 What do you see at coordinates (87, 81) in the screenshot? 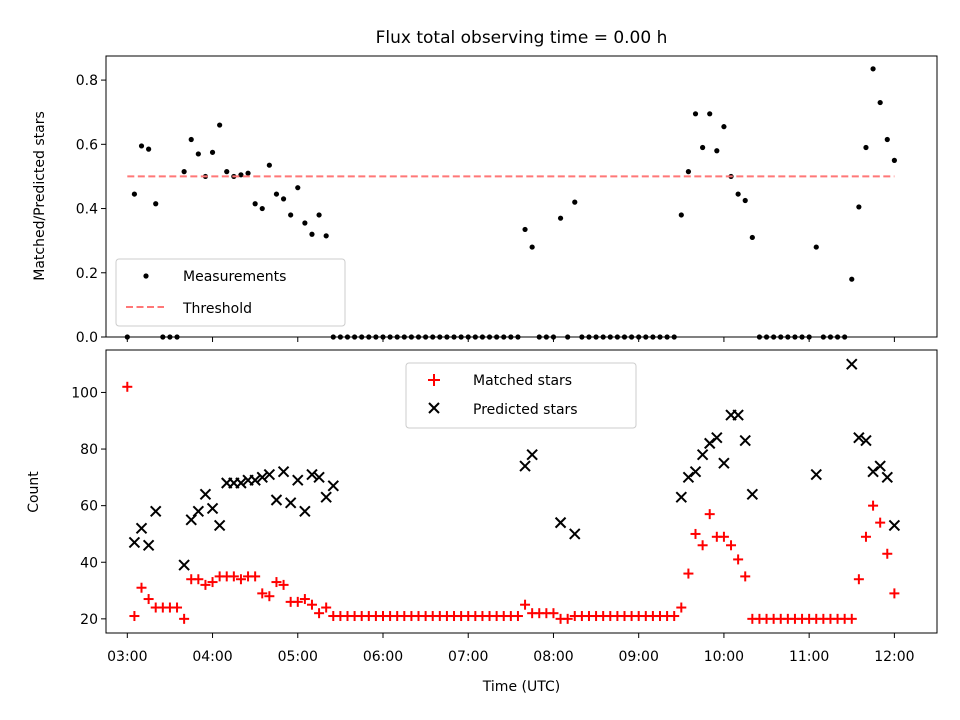
I see `y-tick-label: 0.8` at bounding box center [87, 81].